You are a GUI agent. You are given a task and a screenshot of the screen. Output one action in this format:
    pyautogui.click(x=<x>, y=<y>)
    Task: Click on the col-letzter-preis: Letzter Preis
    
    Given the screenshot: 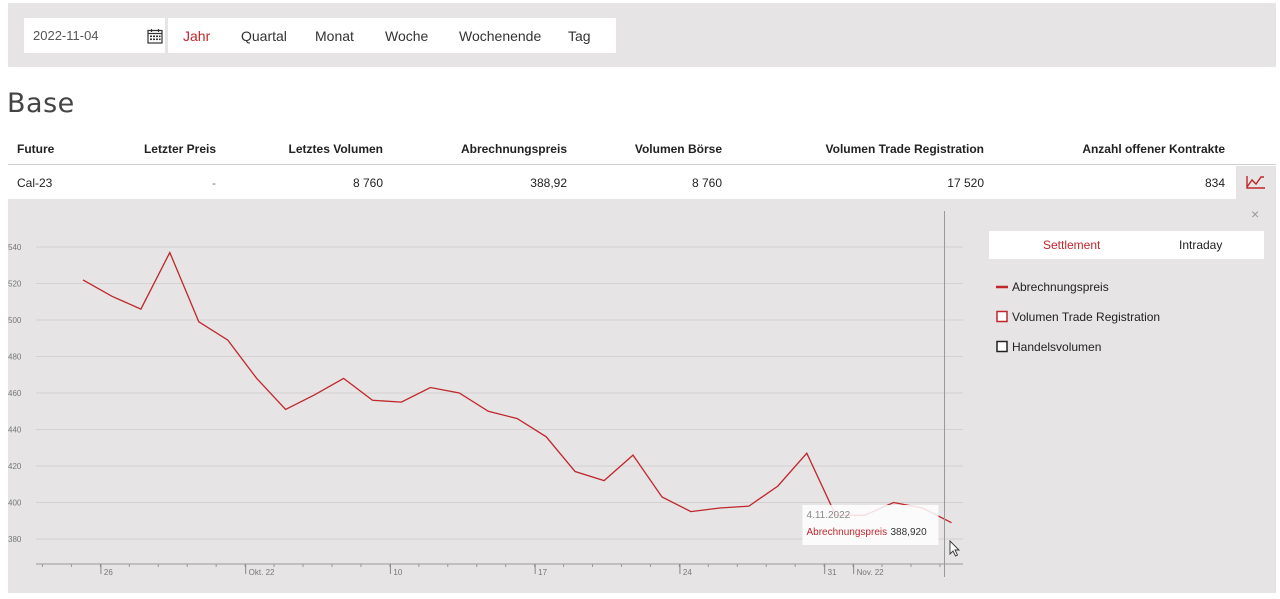 What is the action you would take?
    pyautogui.click(x=179, y=149)
    